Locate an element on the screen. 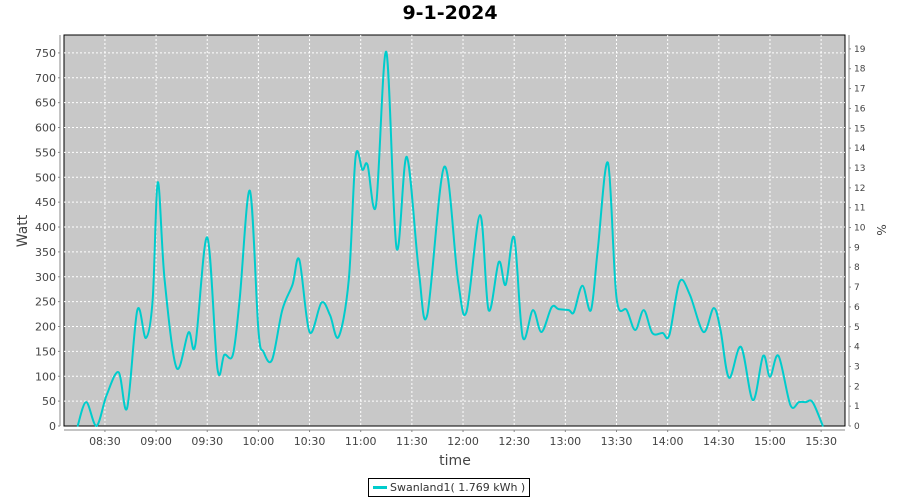 This screenshot has height=500, width=900. x-tick-label: 11:30 is located at coordinates (412, 441).